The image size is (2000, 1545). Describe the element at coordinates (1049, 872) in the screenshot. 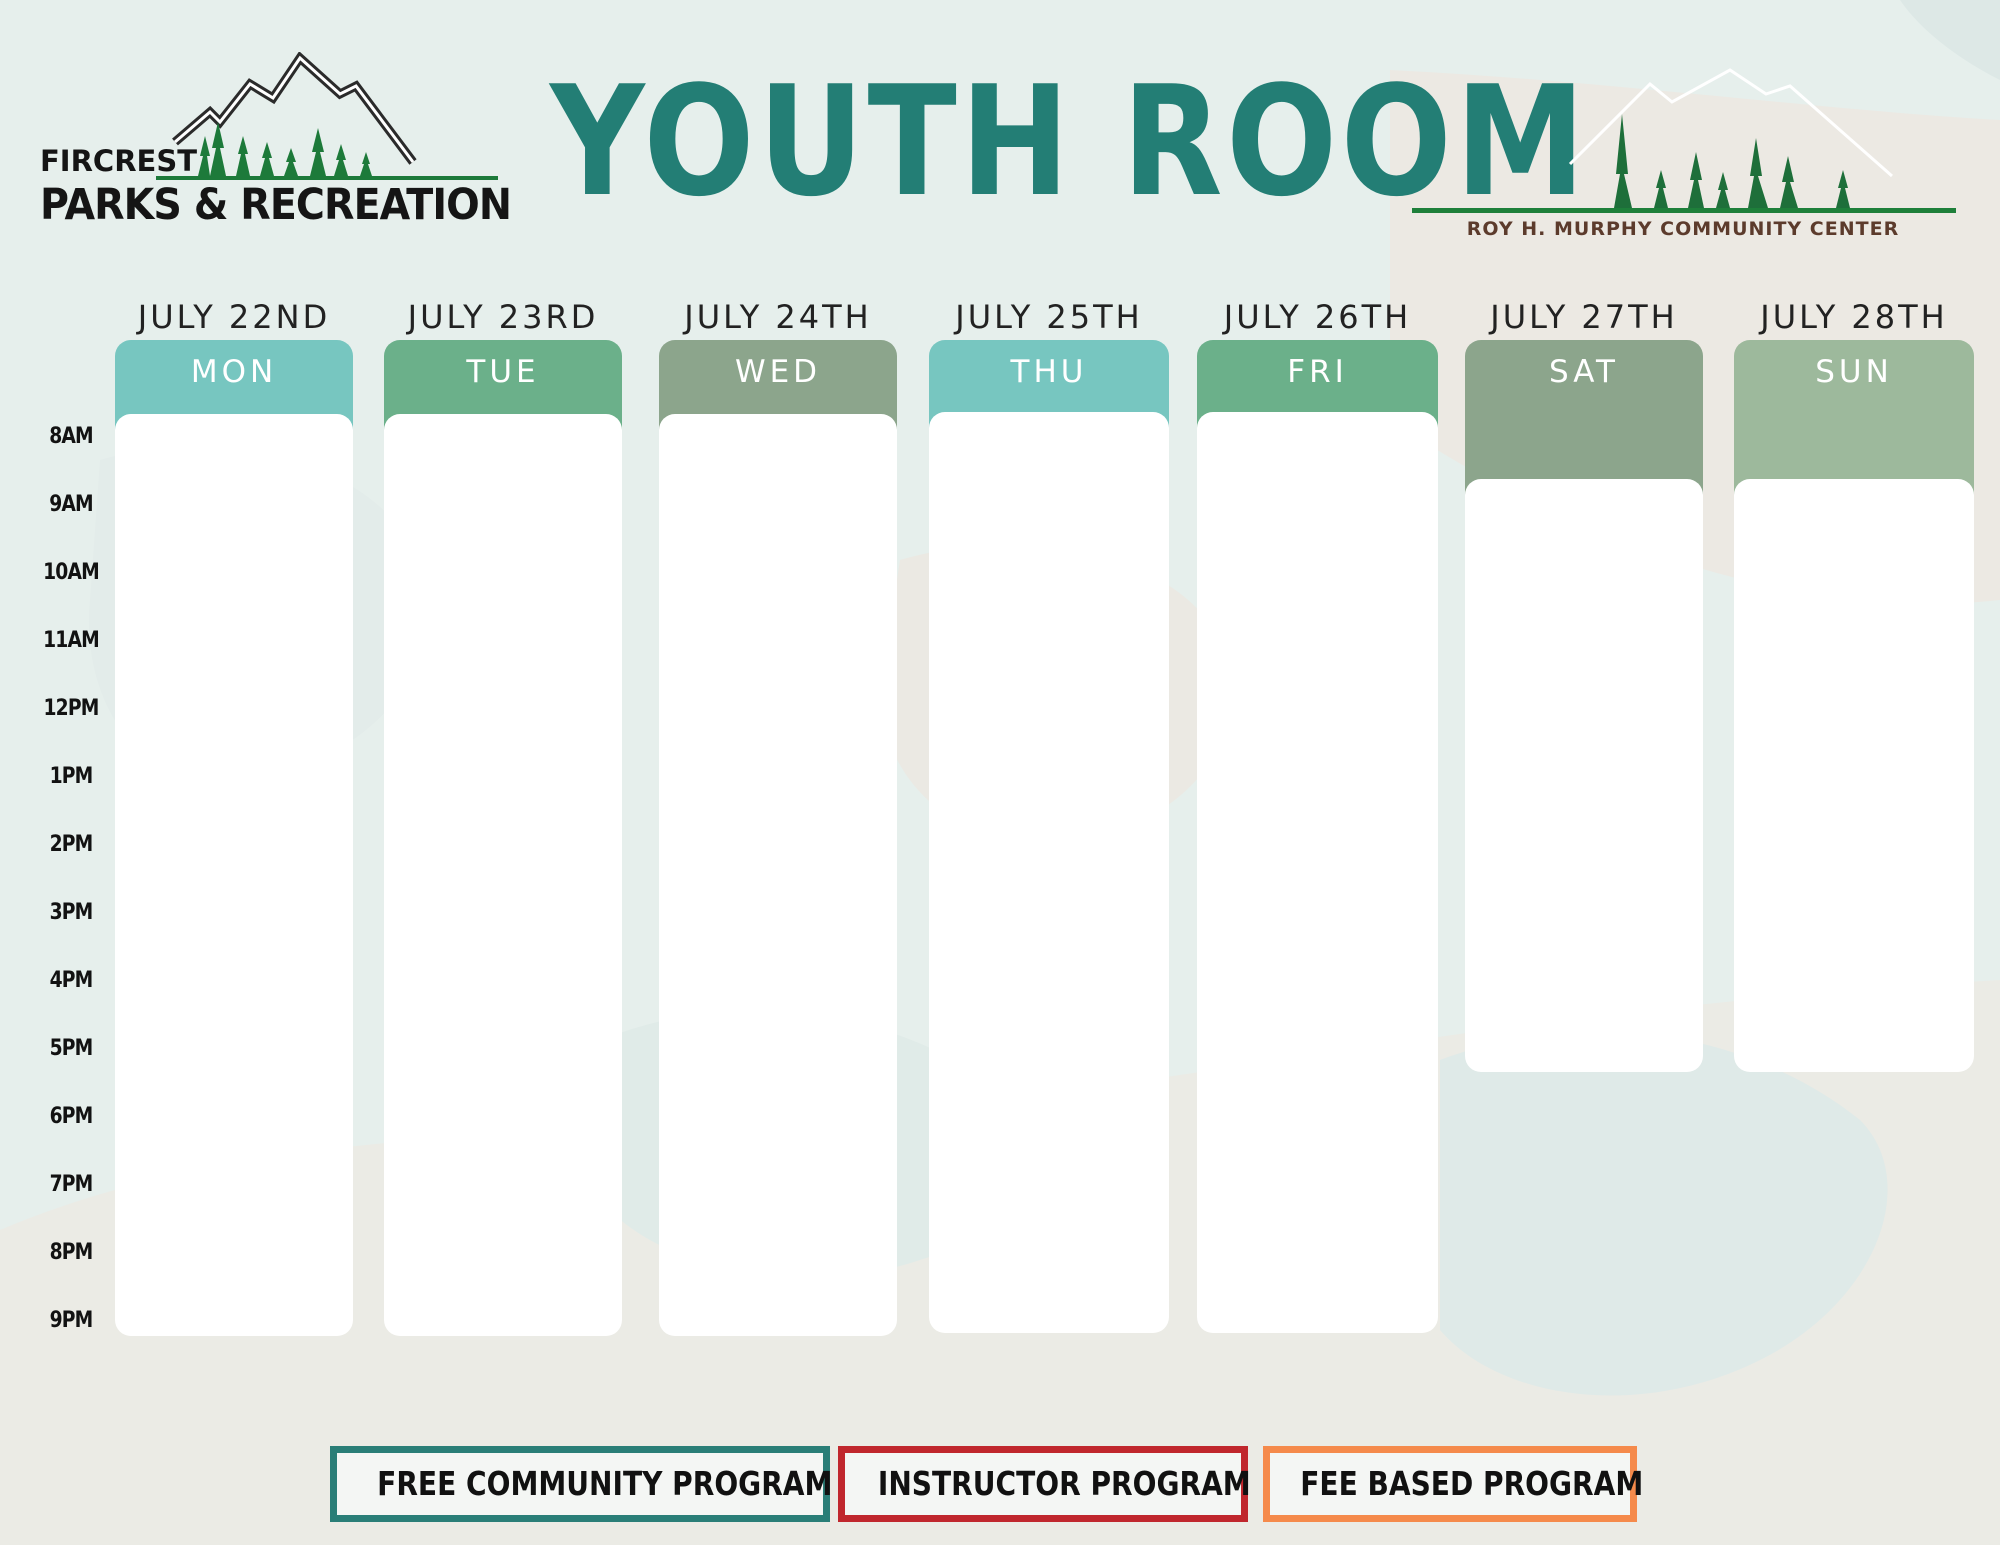

I see `day-schedule-thu` at that location.